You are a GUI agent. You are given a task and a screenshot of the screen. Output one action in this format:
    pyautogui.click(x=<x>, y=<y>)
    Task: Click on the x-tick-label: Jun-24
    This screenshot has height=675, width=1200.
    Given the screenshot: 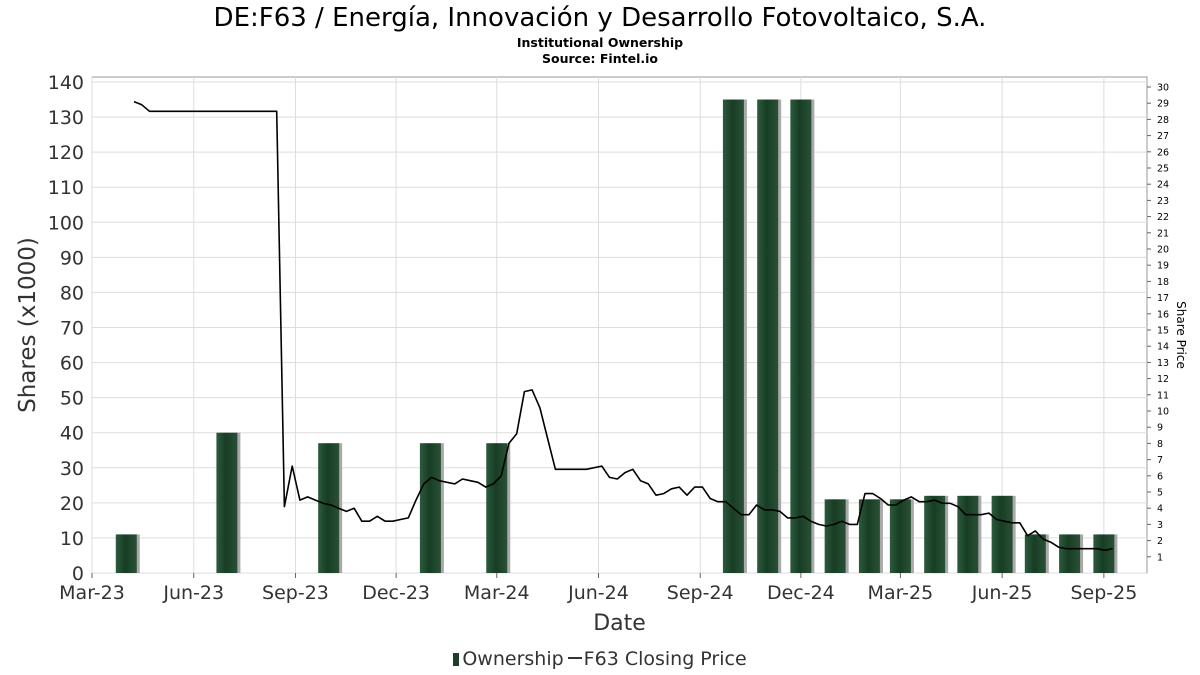 What is the action you would take?
    pyautogui.click(x=598, y=593)
    